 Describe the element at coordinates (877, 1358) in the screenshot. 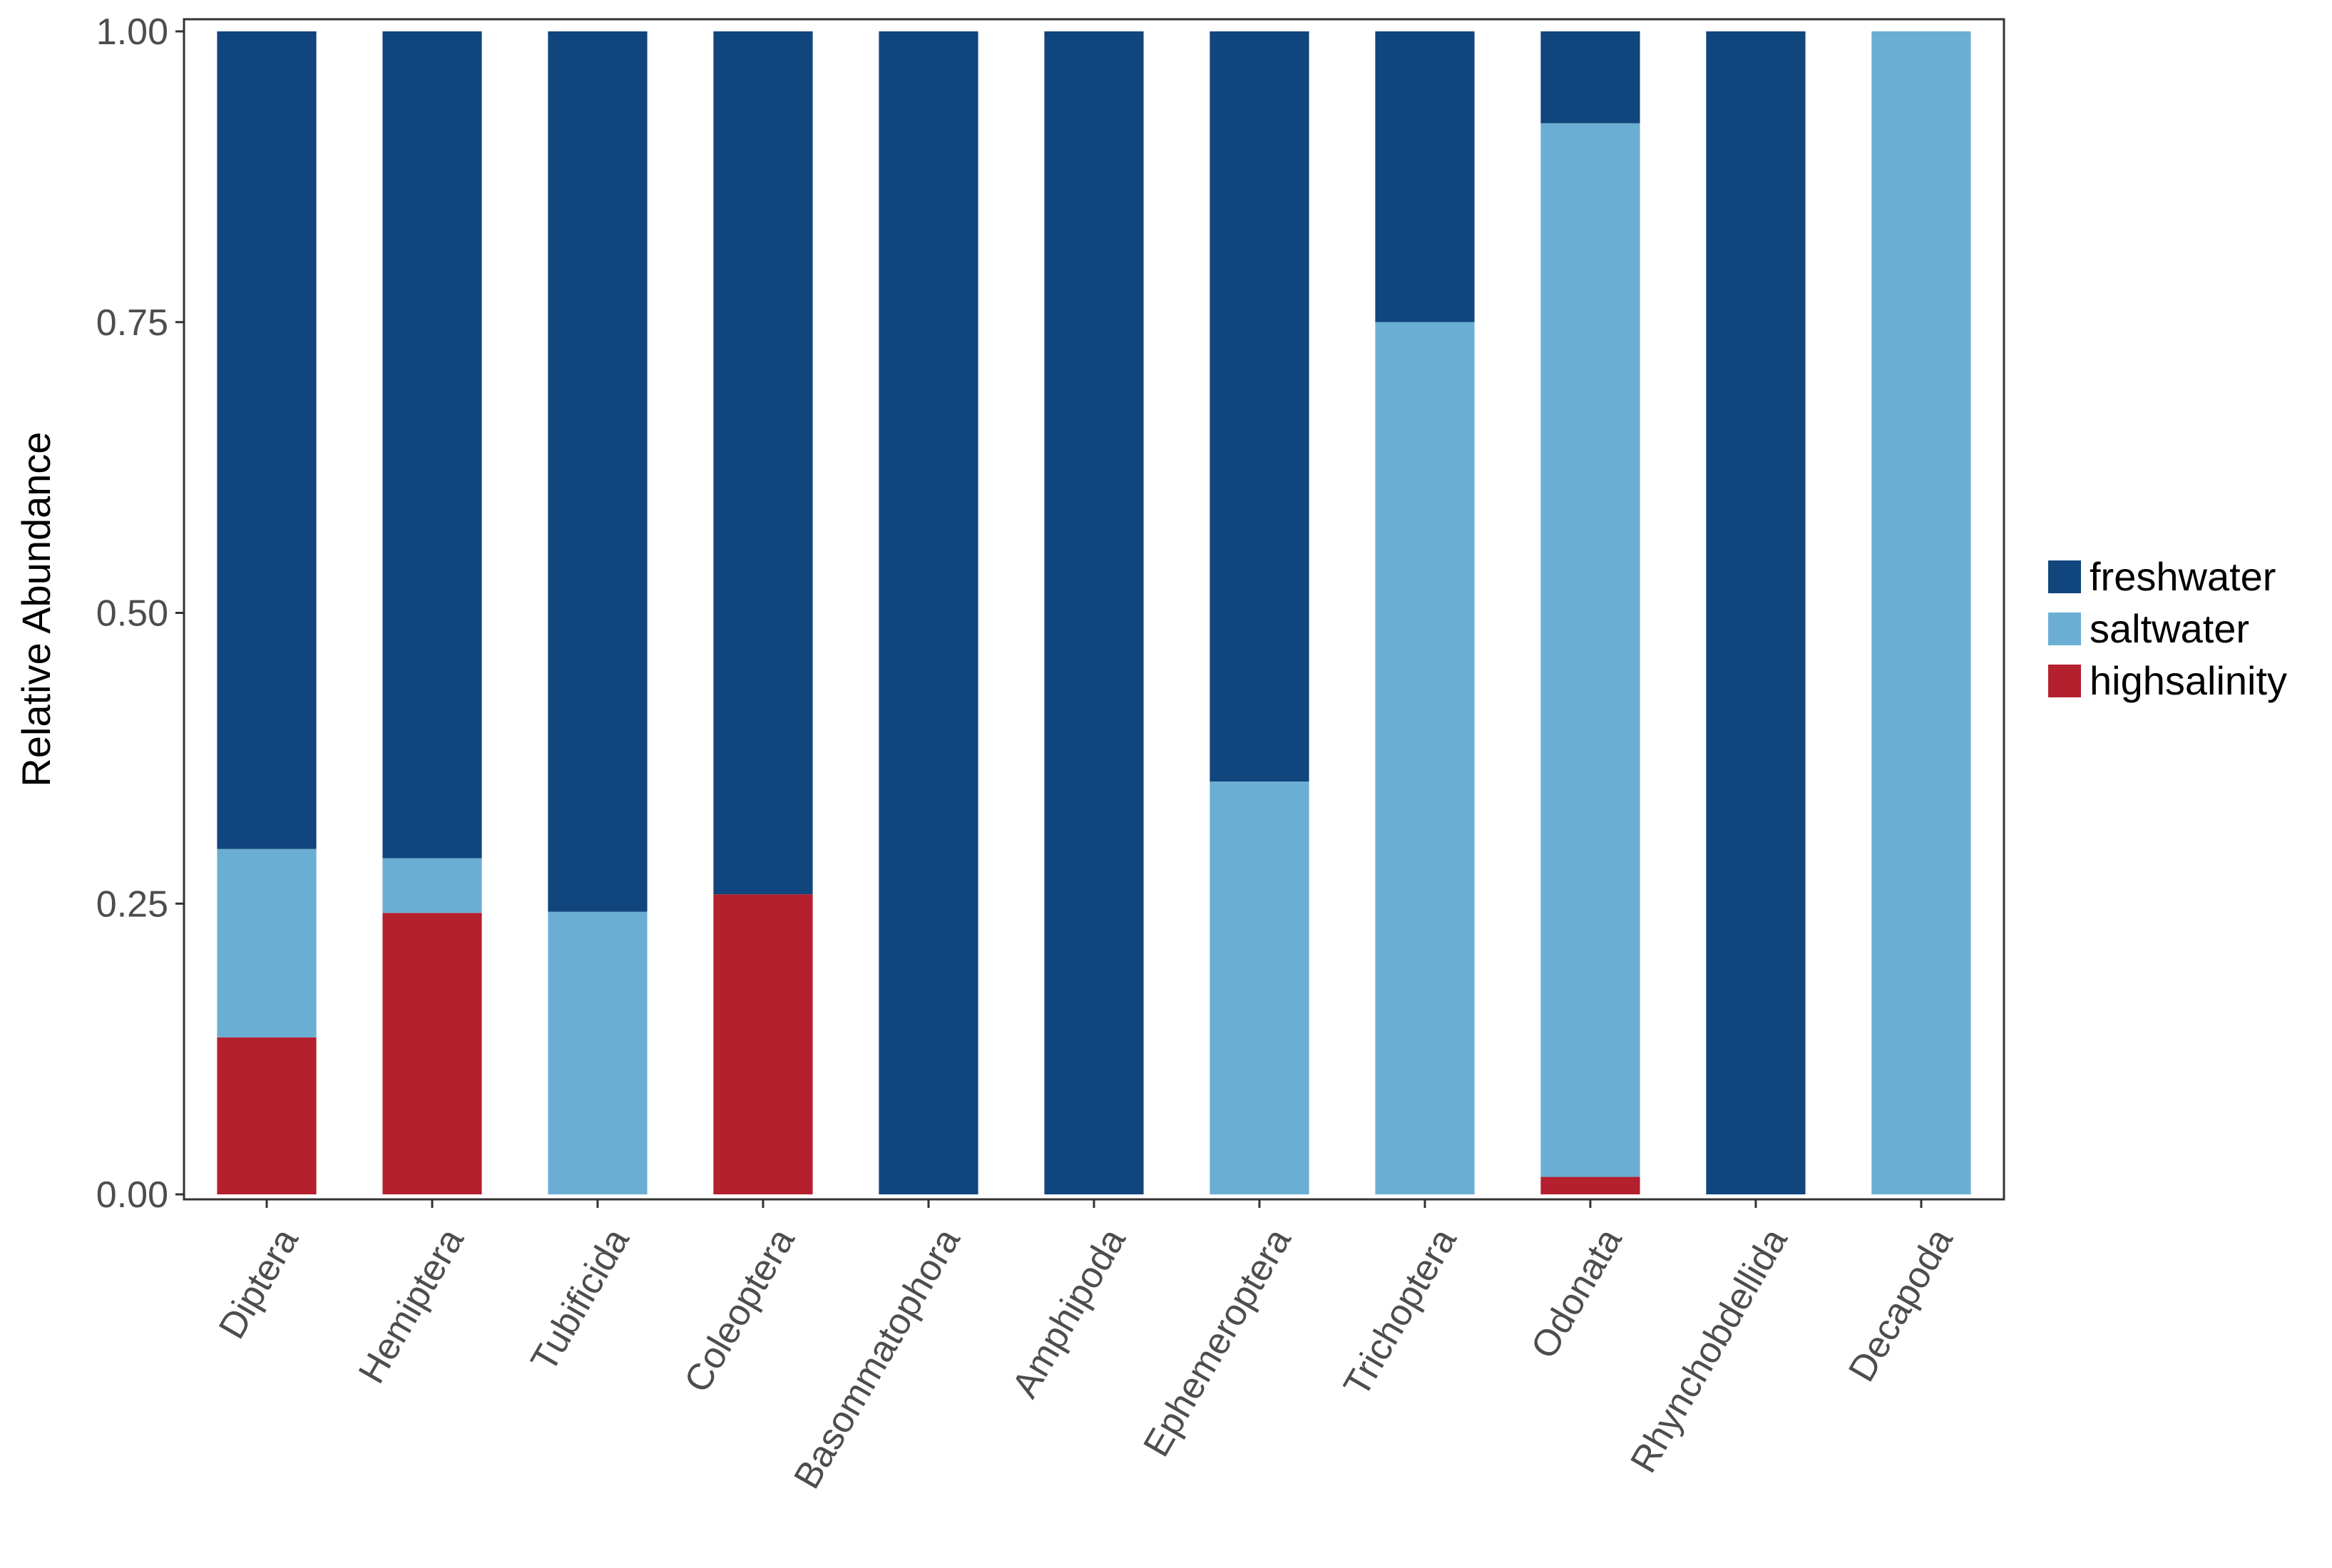

I see `x-tick-label: Basommatophora` at that location.